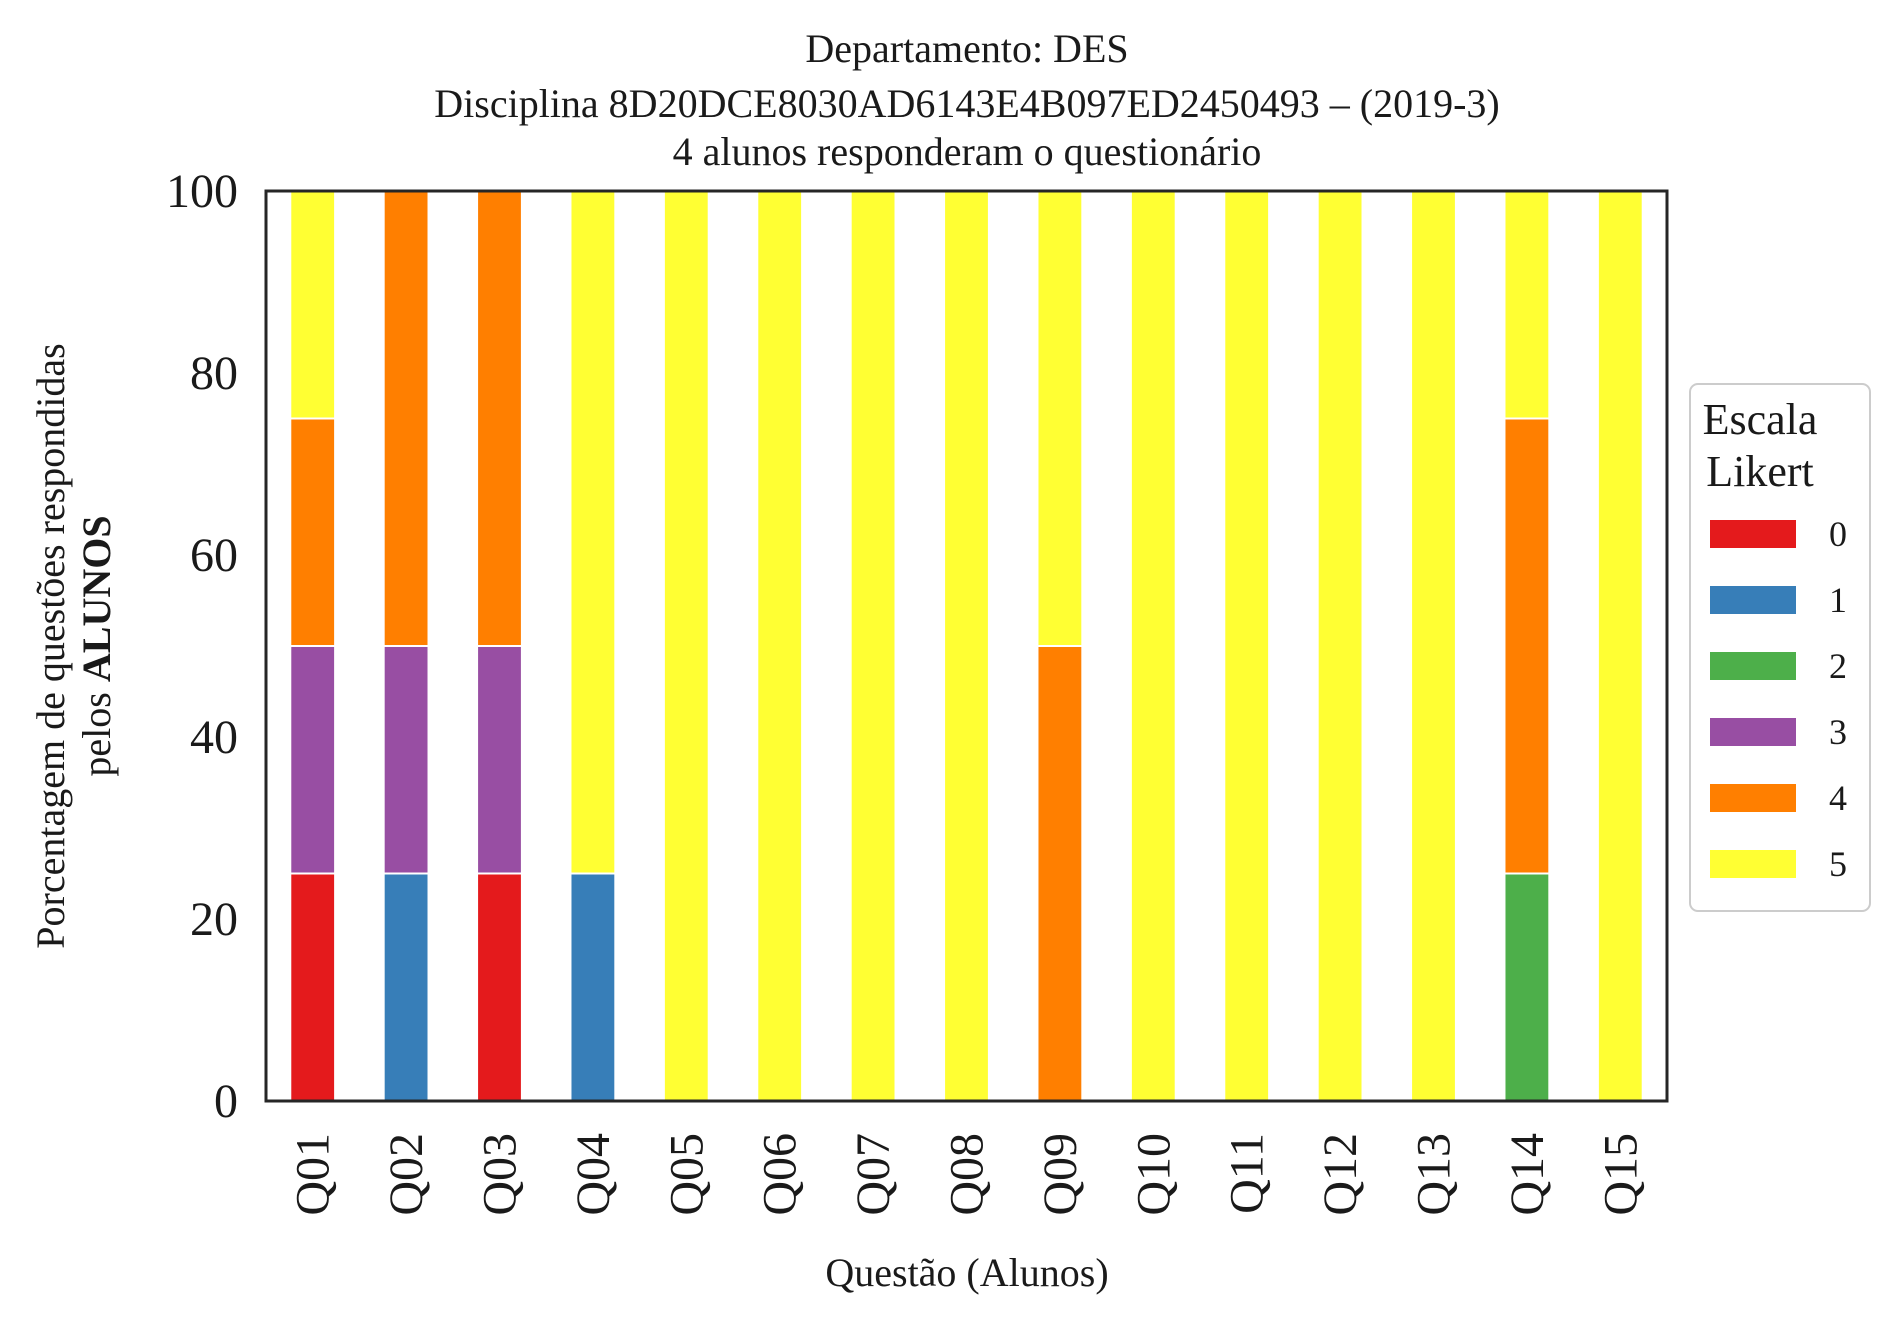  What do you see at coordinates (873, 1174) in the screenshot?
I see `x-tick-label-Q07: Q07` at bounding box center [873, 1174].